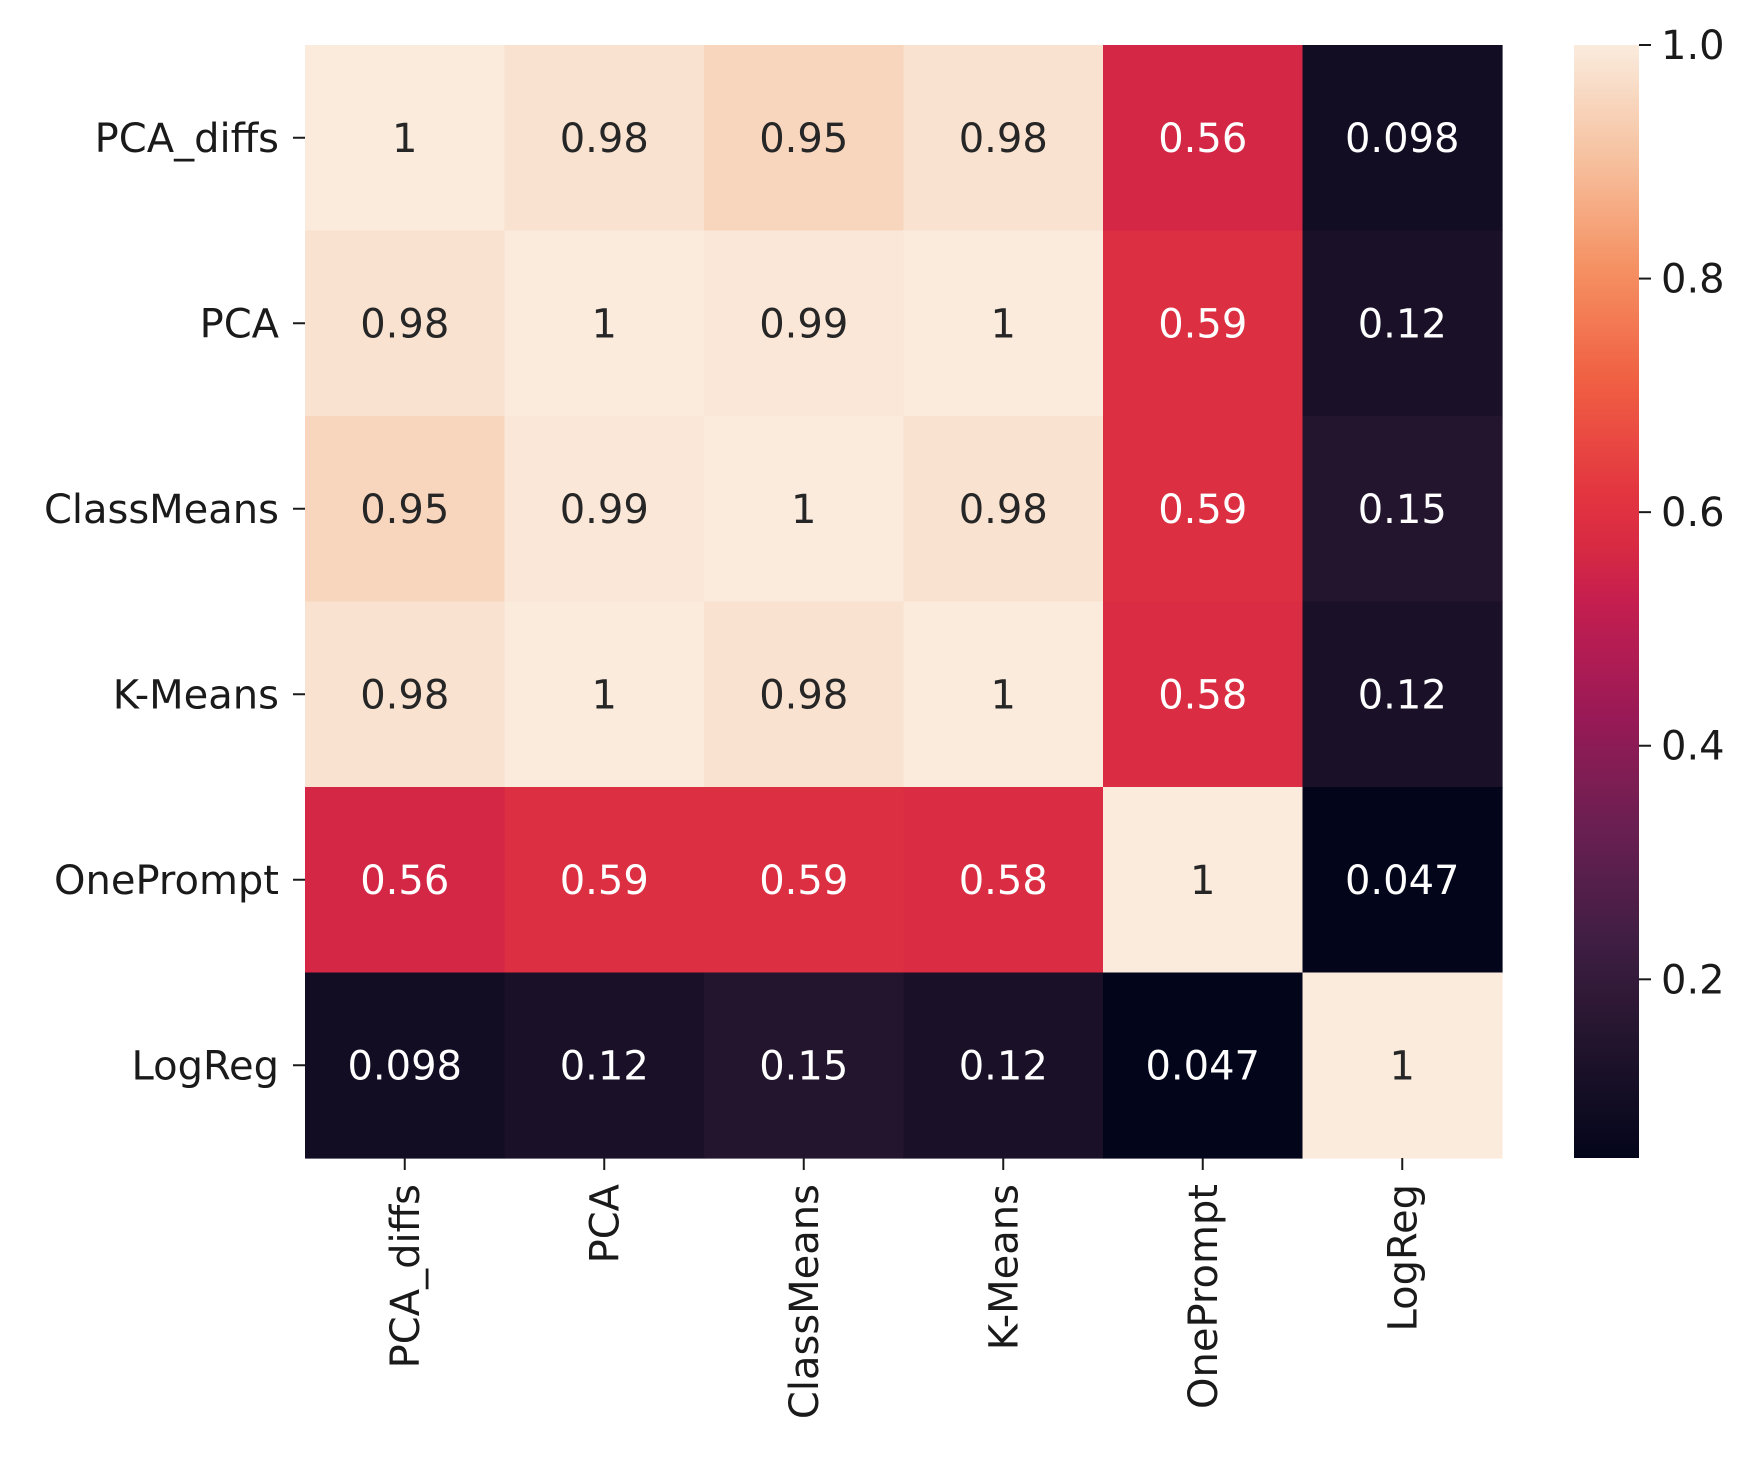 This screenshot has width=1749, height=1459. Describe the element at coordinates (1606, 601) in the screenshot. I see `colorbar-gradient` at that location.